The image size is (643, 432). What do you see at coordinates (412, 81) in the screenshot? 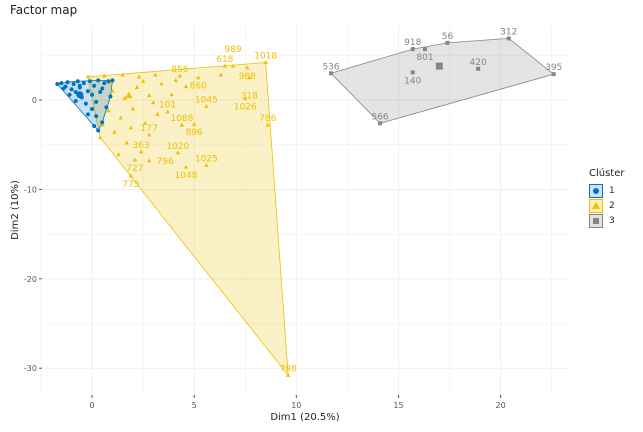
I see `point-label: 140` at bounding box center [412, 81].